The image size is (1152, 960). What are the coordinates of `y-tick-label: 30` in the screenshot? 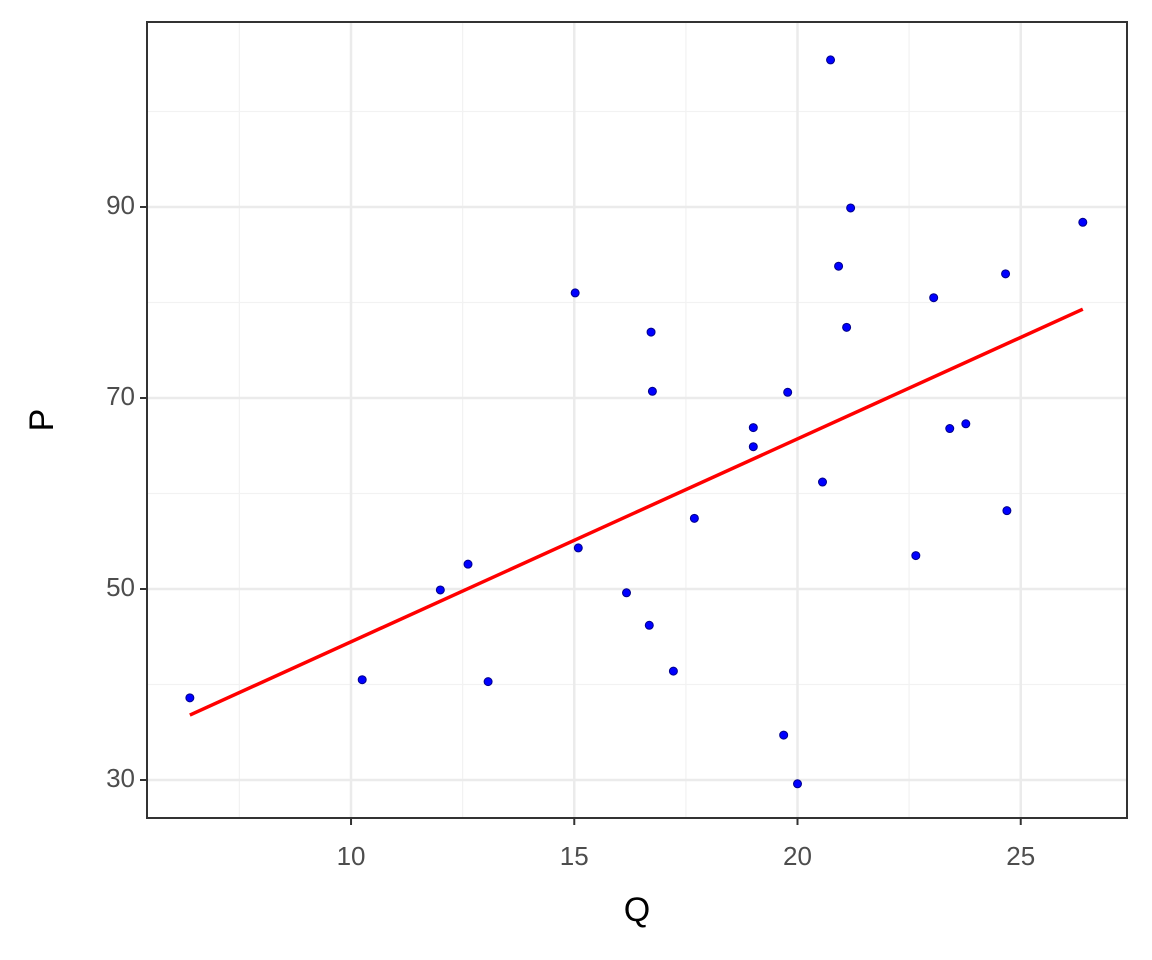 It's located at (120, 778).